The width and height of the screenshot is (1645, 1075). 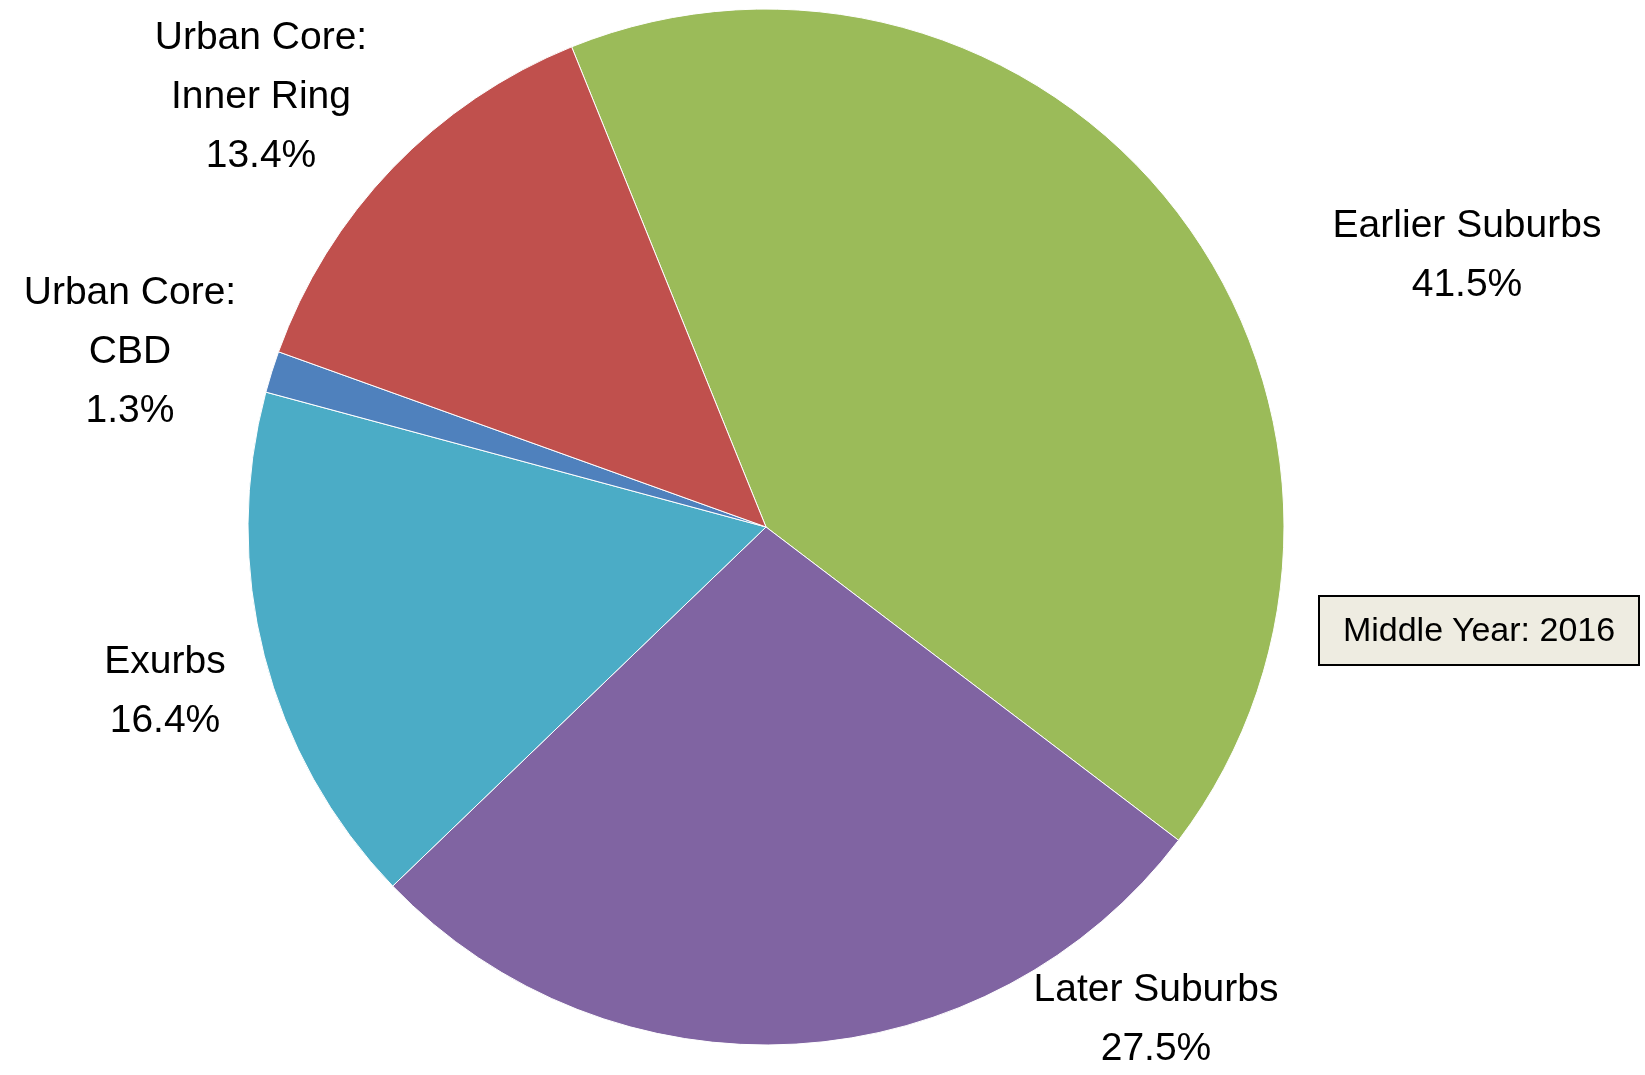 What do you see at coordinates (1156, 987) in the screenshot?
I see `slice-label: Later Suburbs` at bounding box center [1156, 987].